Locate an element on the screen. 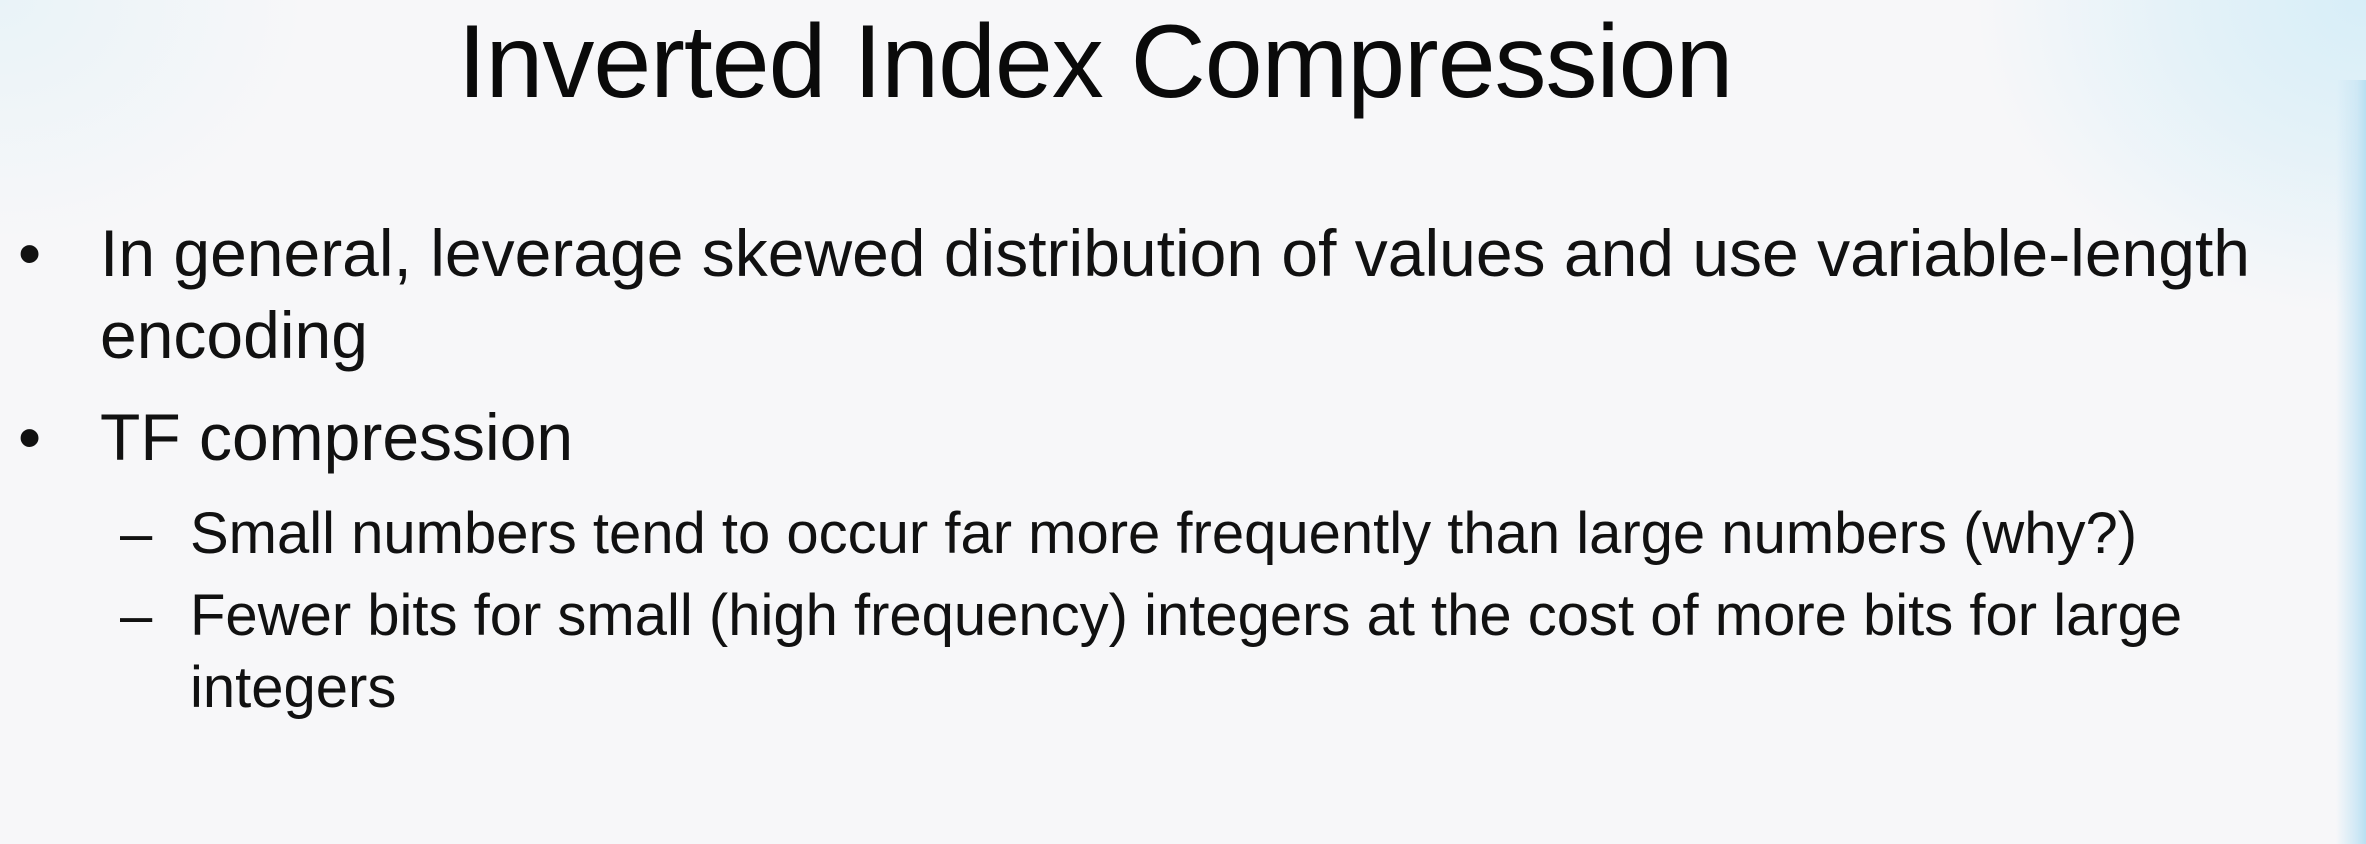 This screenshot has width=2366, height=844. bullet-item: • TF compression is located at coordinates (1168, 437).